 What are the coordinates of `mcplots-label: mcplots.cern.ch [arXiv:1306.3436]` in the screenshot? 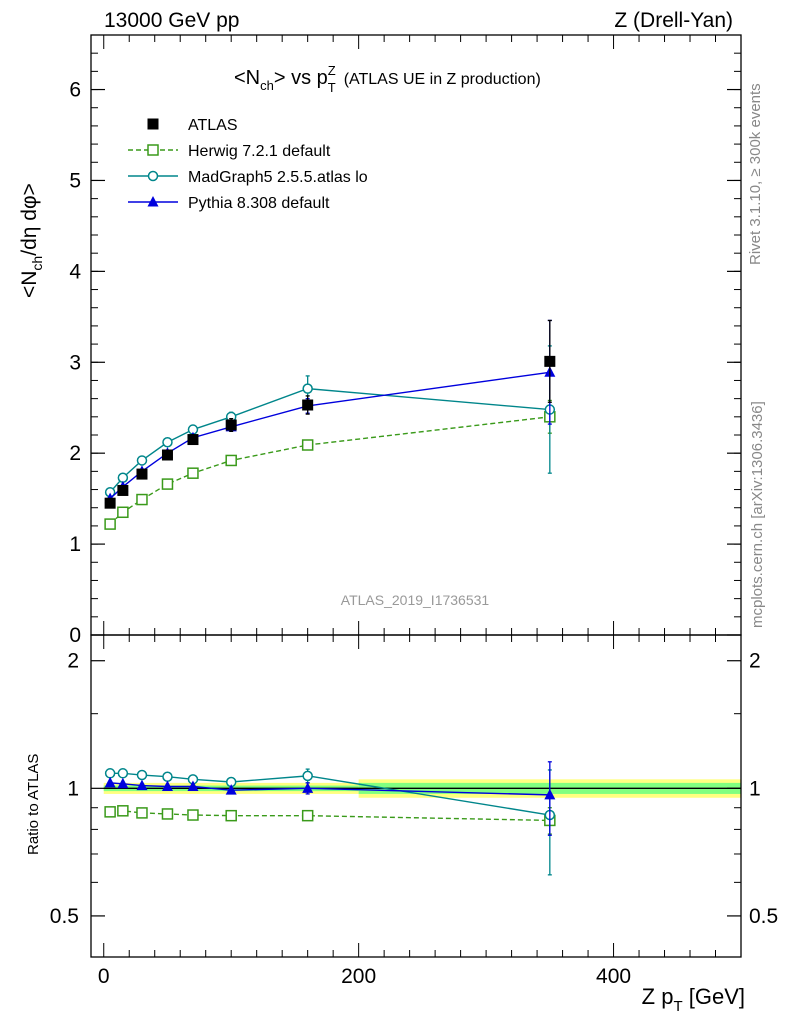 It's located at (757, 514).